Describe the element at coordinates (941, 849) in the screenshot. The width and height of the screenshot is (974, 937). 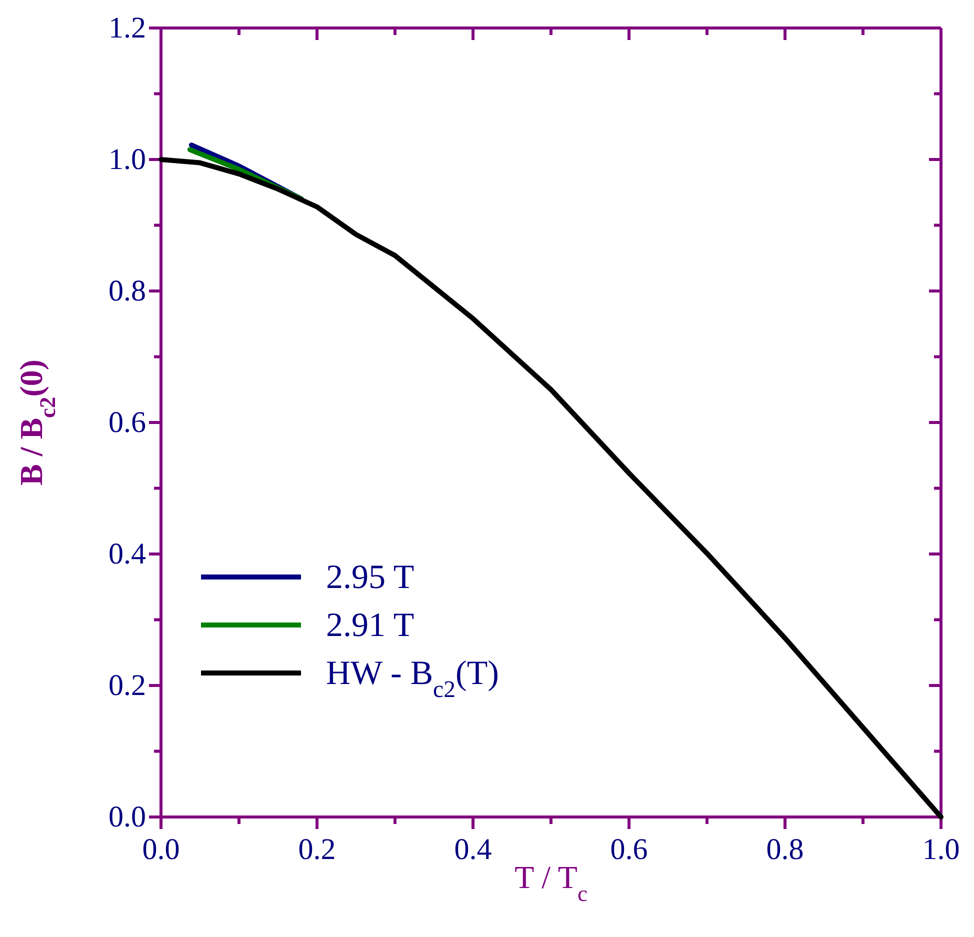
I see `x-tick-label: 1.0` at that location.